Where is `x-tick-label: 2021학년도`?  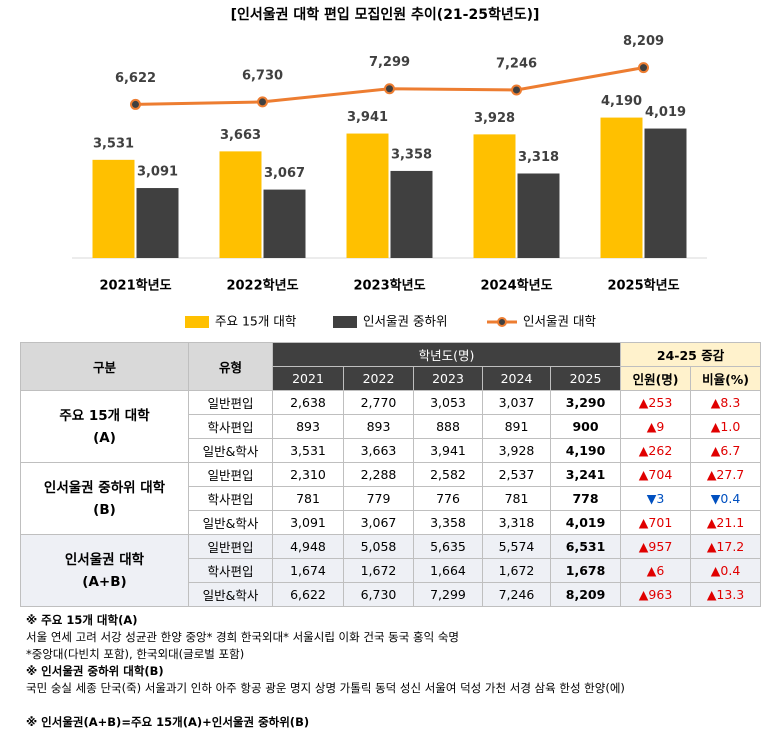
x-tick-label: 2021학년도 is located at coordinates (135, 286).